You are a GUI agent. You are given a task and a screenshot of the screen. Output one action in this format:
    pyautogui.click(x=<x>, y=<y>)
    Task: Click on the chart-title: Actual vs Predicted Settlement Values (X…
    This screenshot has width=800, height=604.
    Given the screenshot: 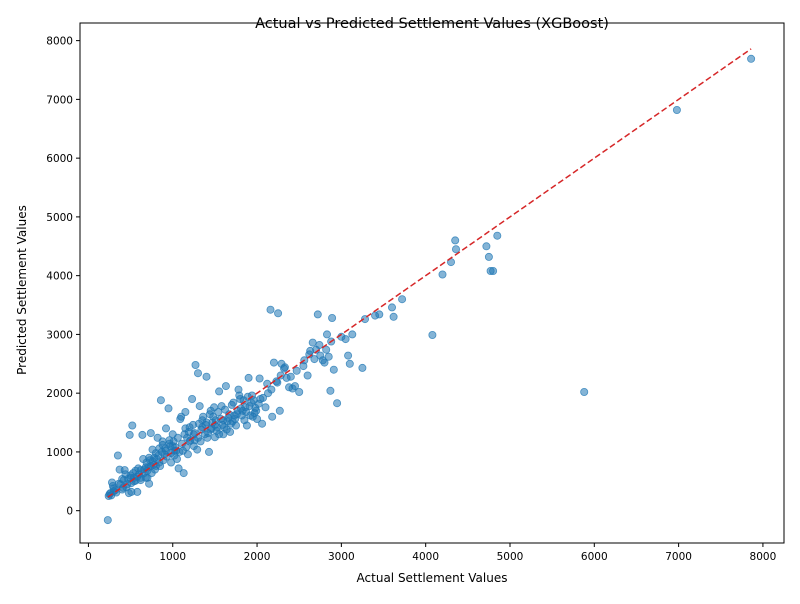 What is the action you would take?
    pyautogui.click(x=432, y=24)
    